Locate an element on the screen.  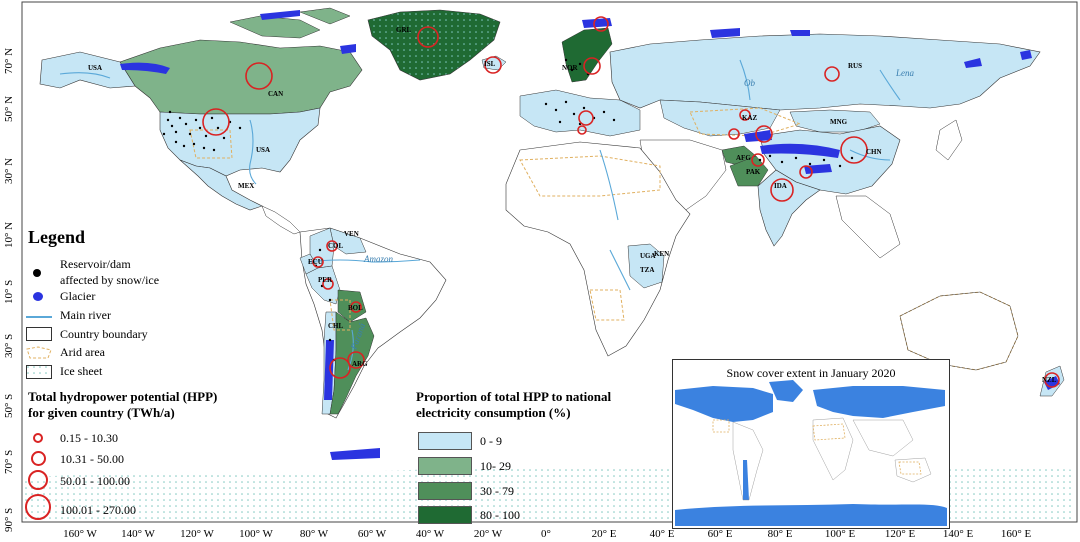
hpp-circle-xlarge is located at coordinates (38, 507).